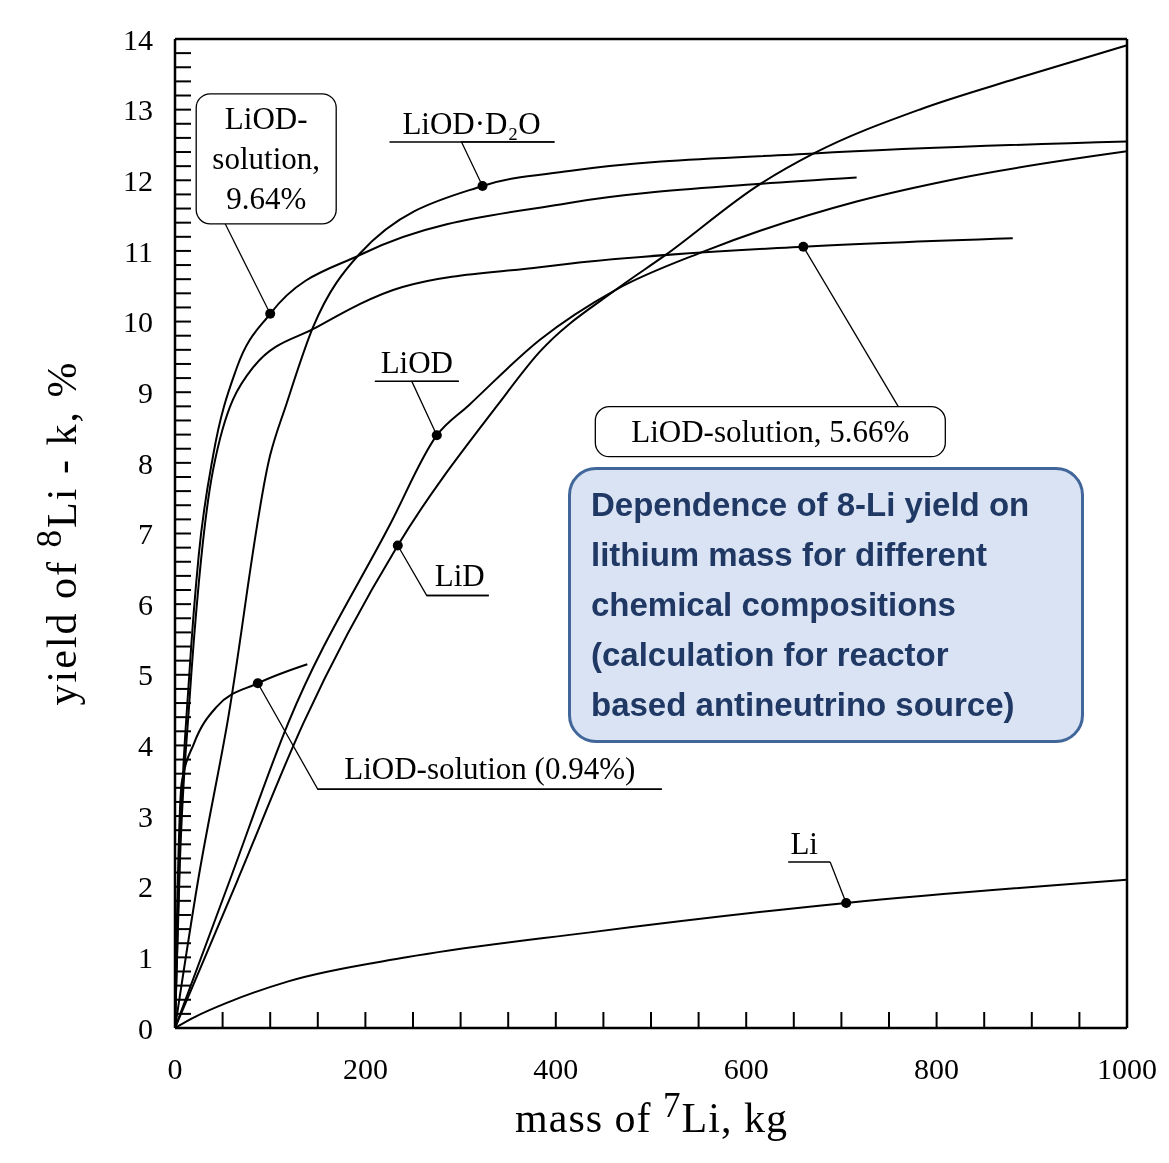  I want to click on y-tick-label: 1, so click(145, 958).